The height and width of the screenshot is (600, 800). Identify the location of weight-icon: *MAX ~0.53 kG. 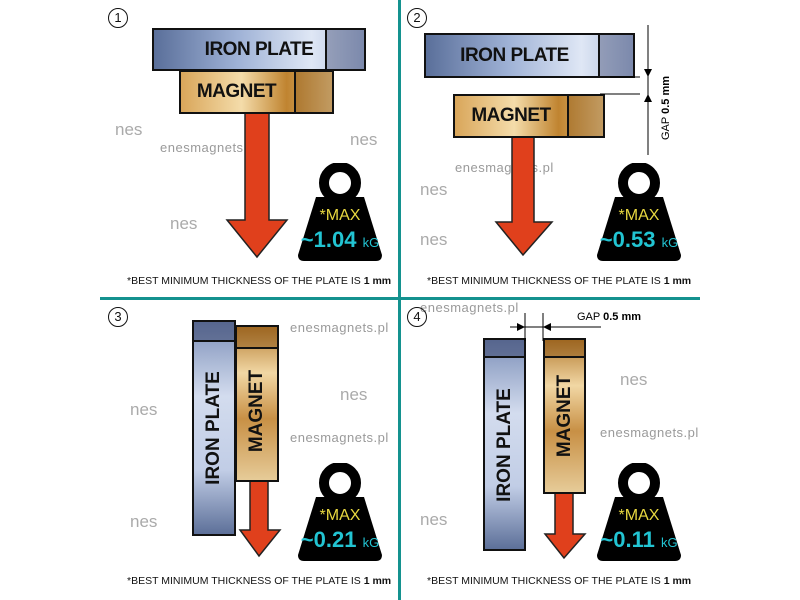
(639, 213).